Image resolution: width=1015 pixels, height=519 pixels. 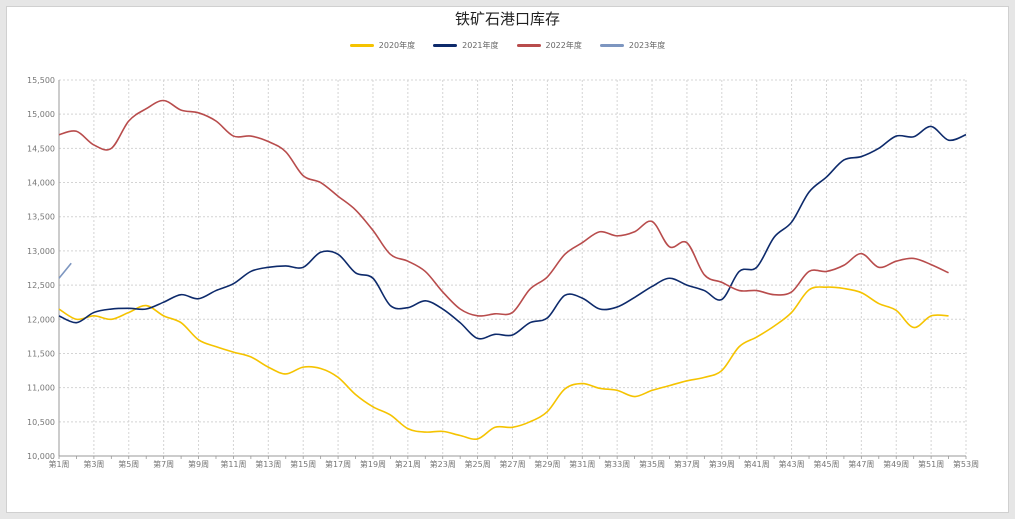 What do you see at coordinates (41, 80) in the screenshot?
I see `y-tick-label: 15,500` at bounding box center [41, 80].